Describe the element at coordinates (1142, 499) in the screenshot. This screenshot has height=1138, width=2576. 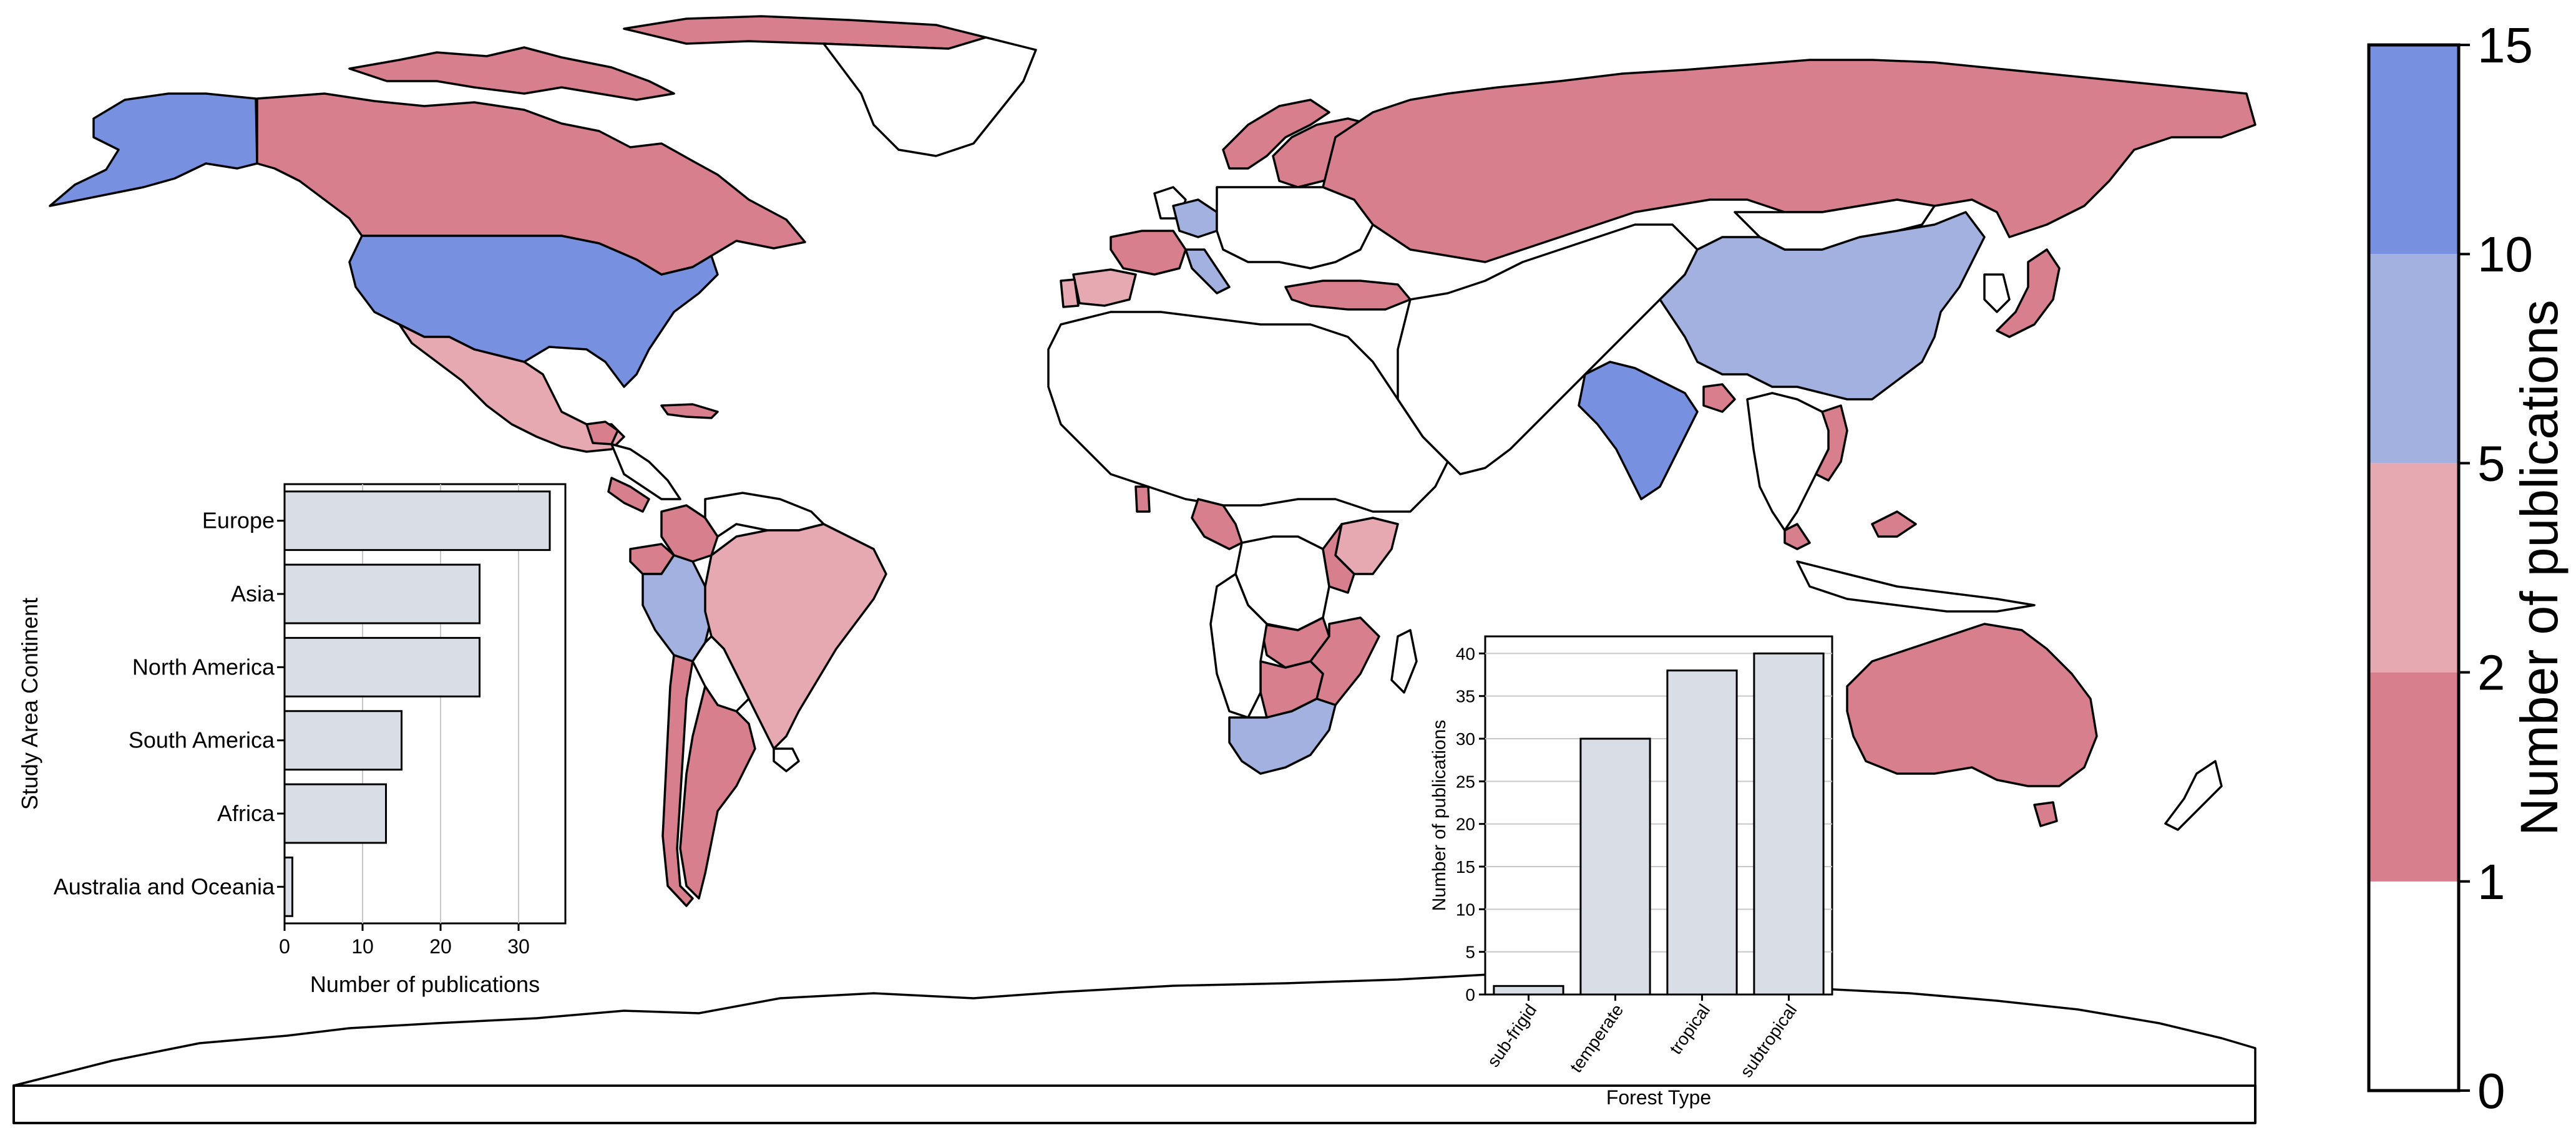
I see `country-ghana` at that location.